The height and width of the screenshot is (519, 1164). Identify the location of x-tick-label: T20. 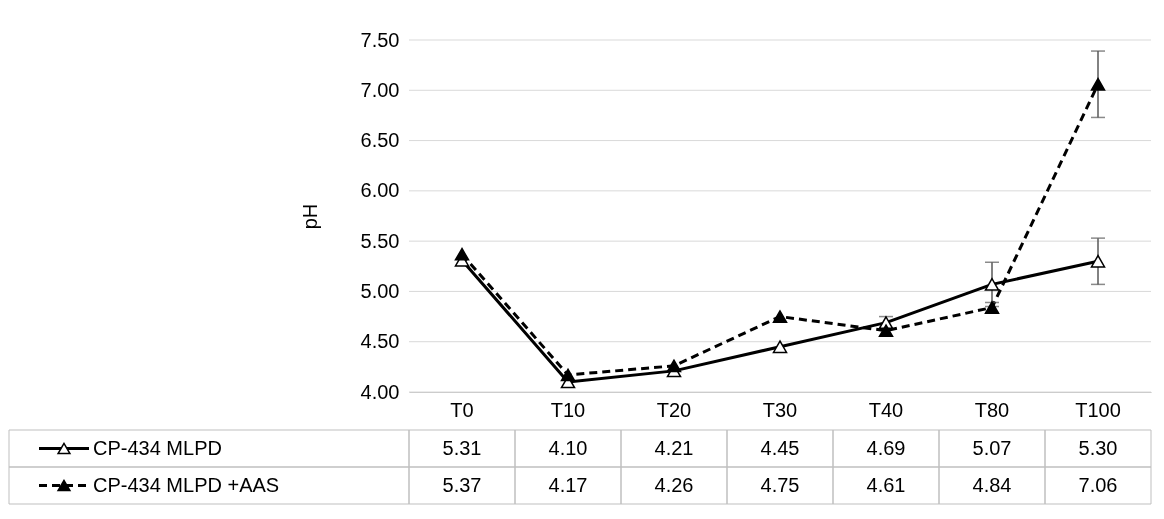
(674, 409).